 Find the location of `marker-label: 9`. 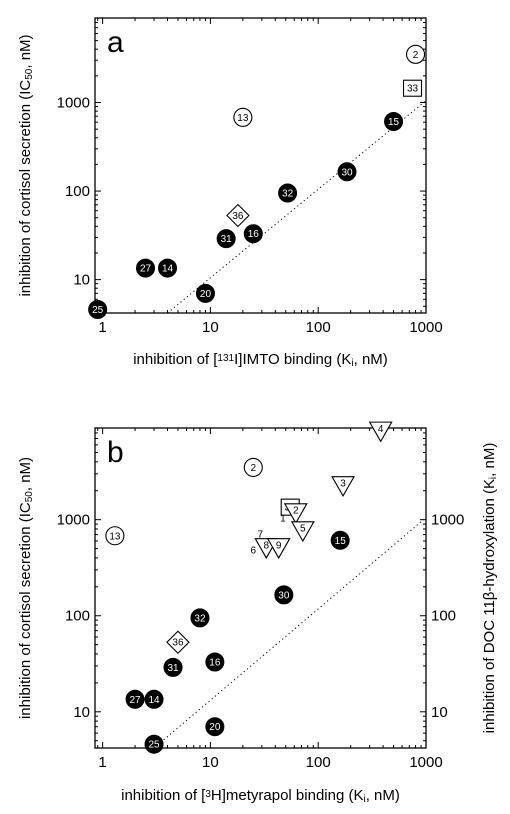

marker-label: 9 is located at coordinates (279, 545).